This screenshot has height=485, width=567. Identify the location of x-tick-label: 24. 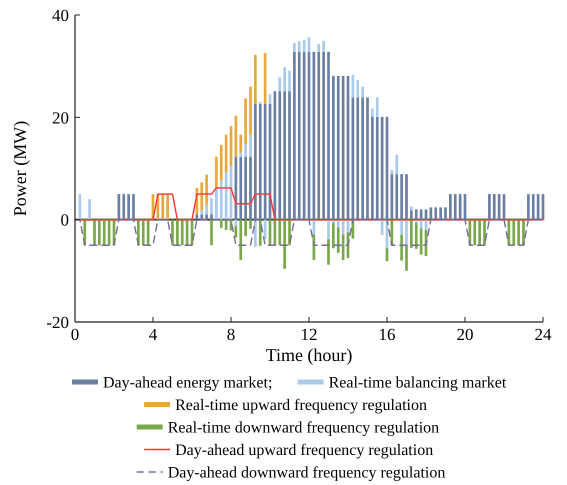
(543, 334).